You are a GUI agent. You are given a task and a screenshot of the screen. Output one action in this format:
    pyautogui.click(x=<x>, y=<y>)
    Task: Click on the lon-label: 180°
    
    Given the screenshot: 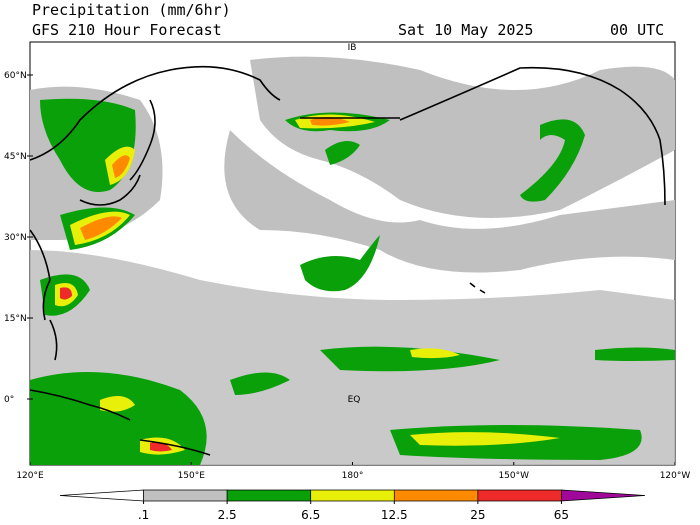 What is the action you would take?
    pyautogui.click(x=353, y=476)
    